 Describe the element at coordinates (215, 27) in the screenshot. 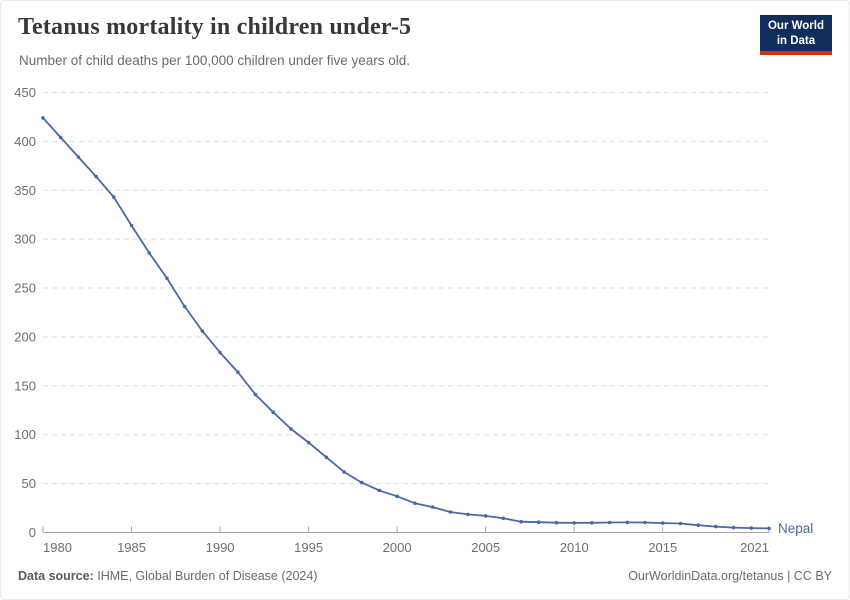

I see `page-title: Tetanus mortality in children under-5` at that location.